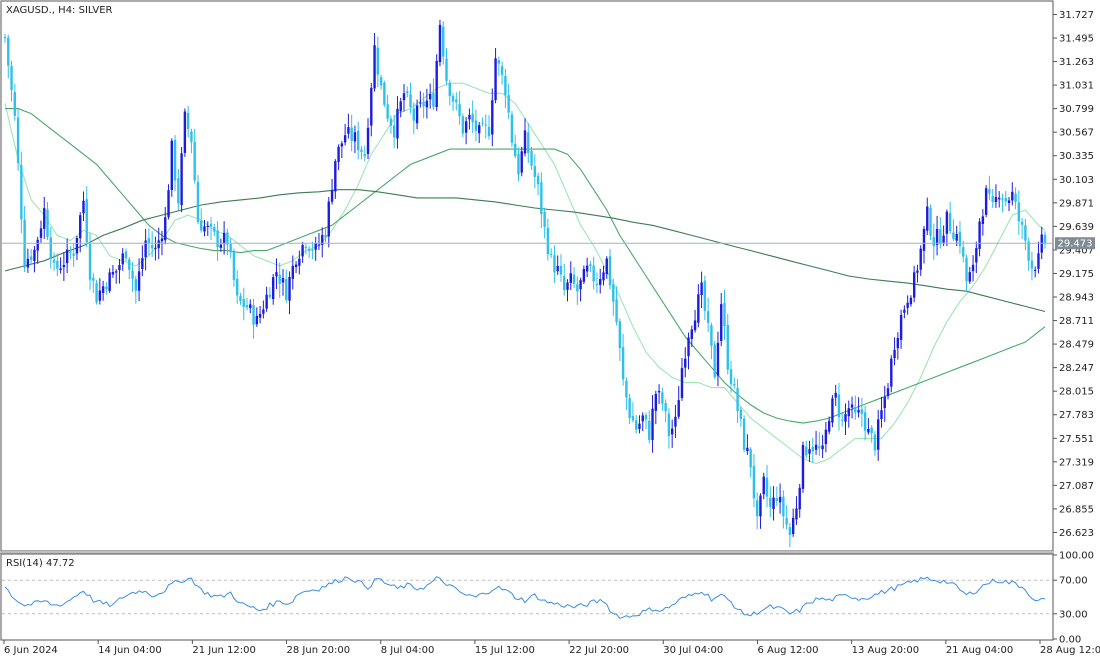 Image resolution: width=1100 pixels, height=664 pixels. Describe the element at coordinates (1076, 274) in the screenshot. I see `price-tick-label: 29.175` at that location.